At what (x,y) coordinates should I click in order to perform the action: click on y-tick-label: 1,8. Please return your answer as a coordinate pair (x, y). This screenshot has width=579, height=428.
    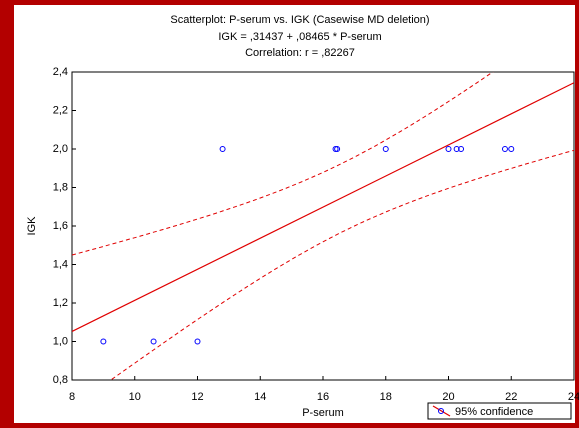
    Looking at the image, I should click on (60, 187).